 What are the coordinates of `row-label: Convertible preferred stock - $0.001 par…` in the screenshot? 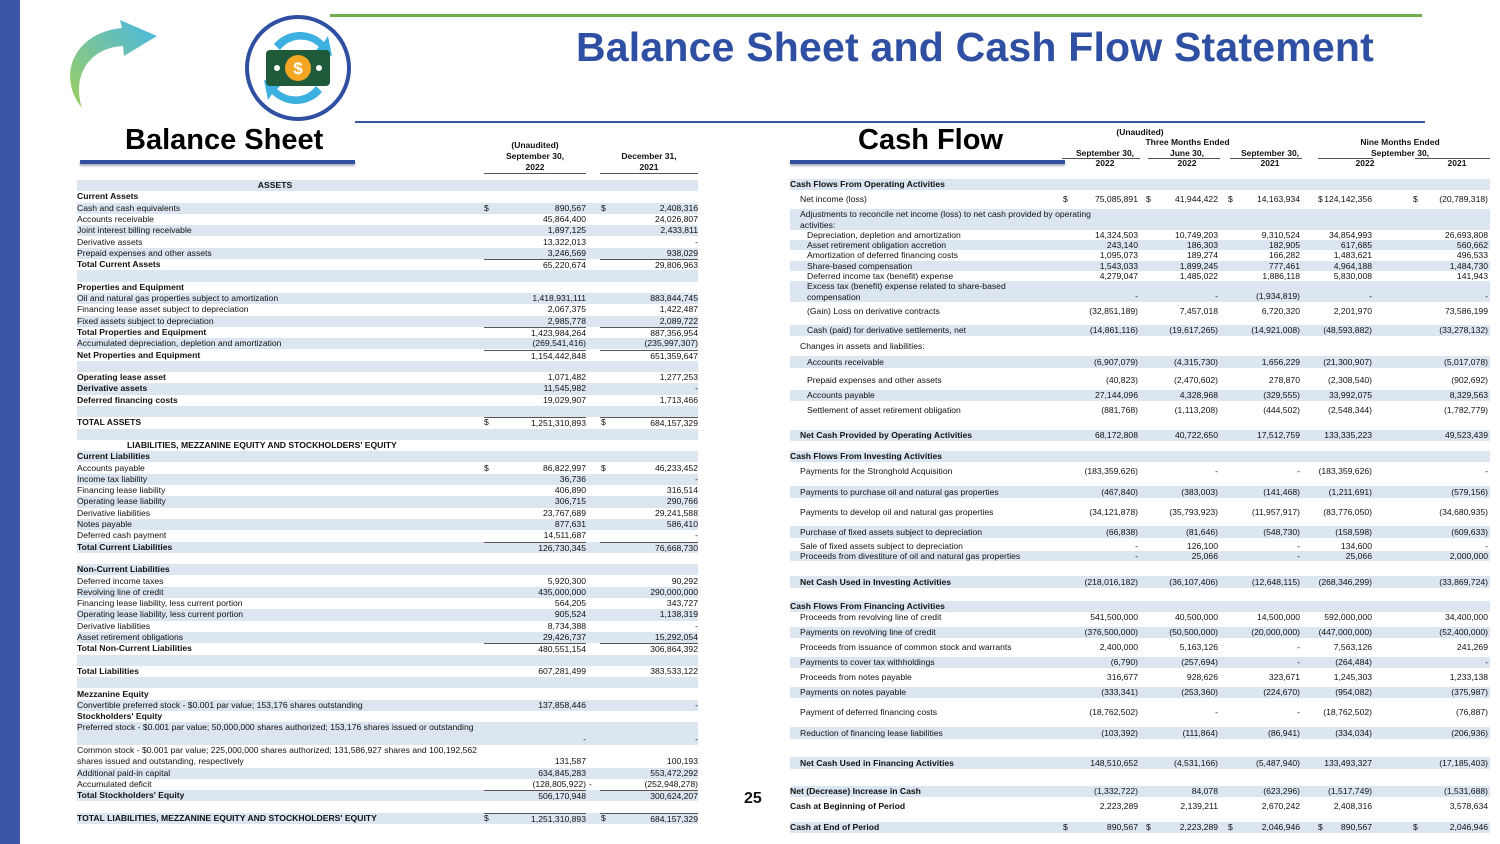 It's located at (220, 704).